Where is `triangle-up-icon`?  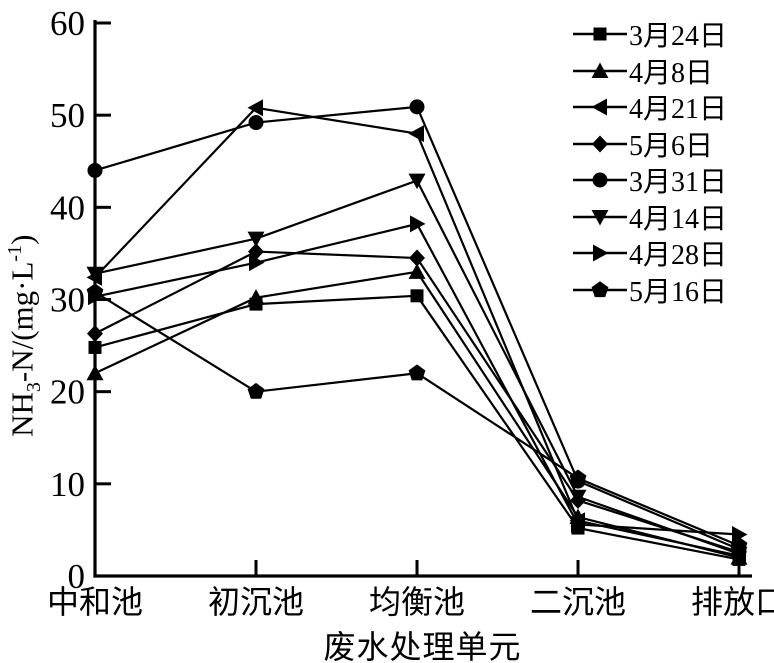 triangle-up-icon is located at coordinates (600, 70).